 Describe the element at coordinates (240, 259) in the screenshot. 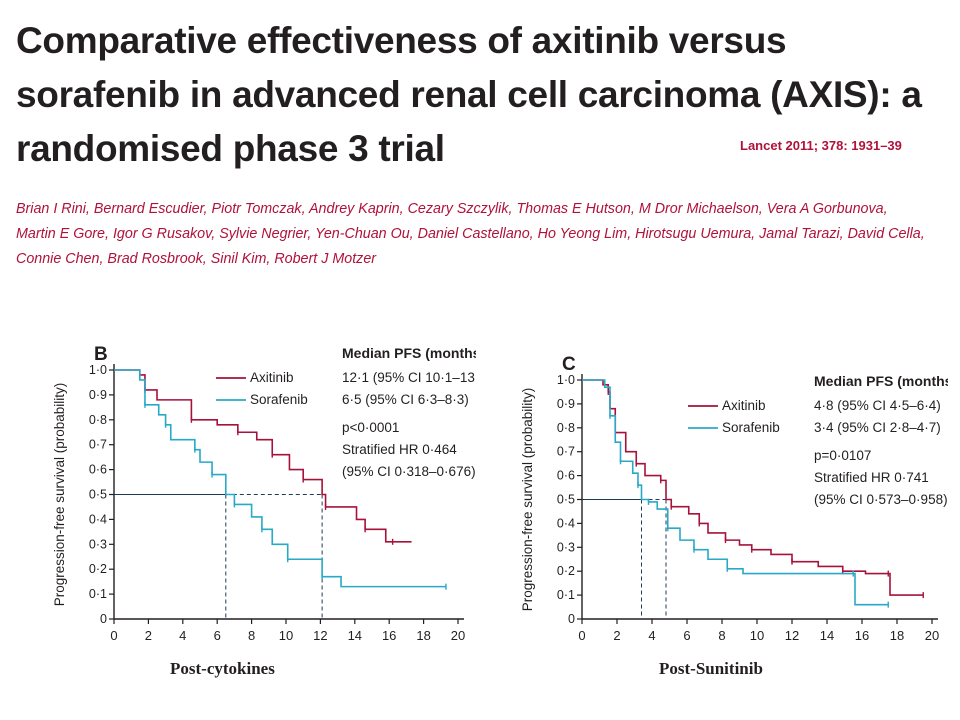

I see `author-name: Sinil Kim,` at that location.